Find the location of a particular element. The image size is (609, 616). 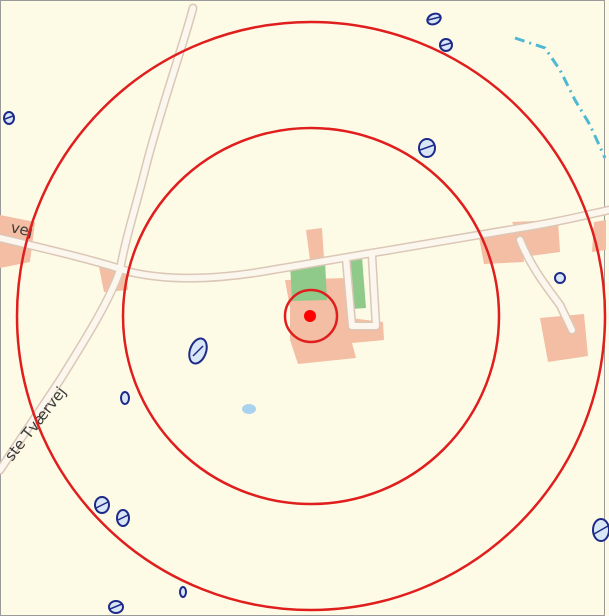

building-farm-north is located at coordinates (315, 244).